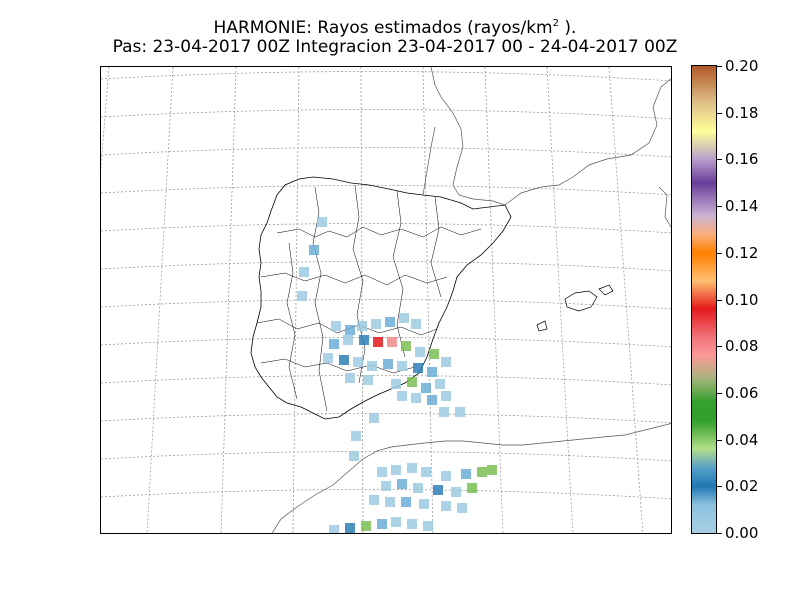 The height and width of the screenshot is (600, 800). I want to click on title-main: HARMONIE: Rayos estimados (rayos/km, so click(383, 28).